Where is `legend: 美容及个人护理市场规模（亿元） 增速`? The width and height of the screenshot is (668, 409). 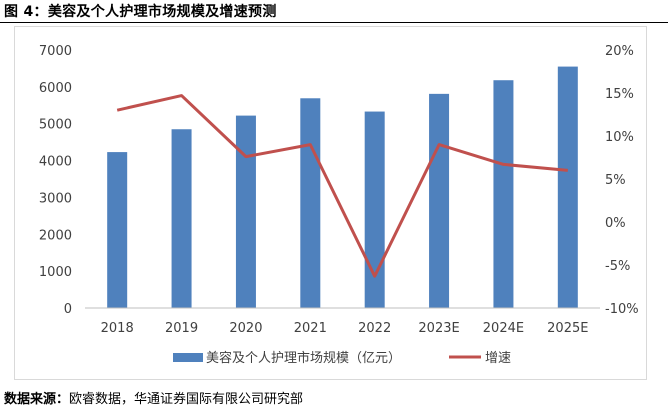
legend: 美容及个人护理市场规模（亿元） 增速 is located at coordinates (342, 358).